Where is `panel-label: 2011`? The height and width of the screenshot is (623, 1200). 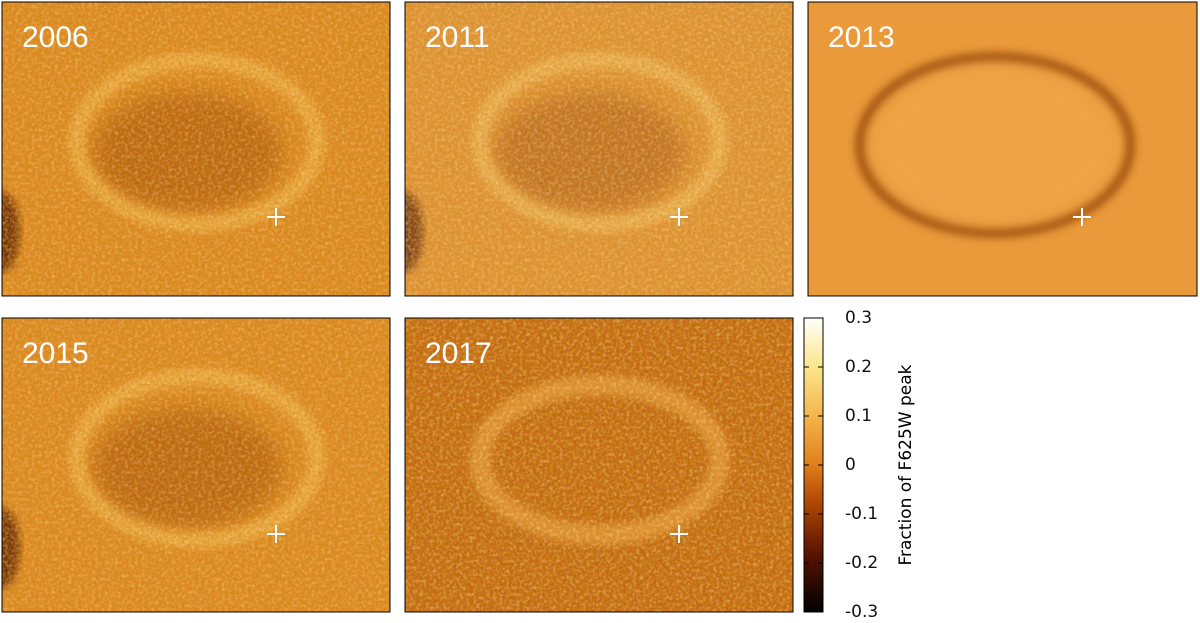 panel-label: 2011 is located at coordinates (457, 37).